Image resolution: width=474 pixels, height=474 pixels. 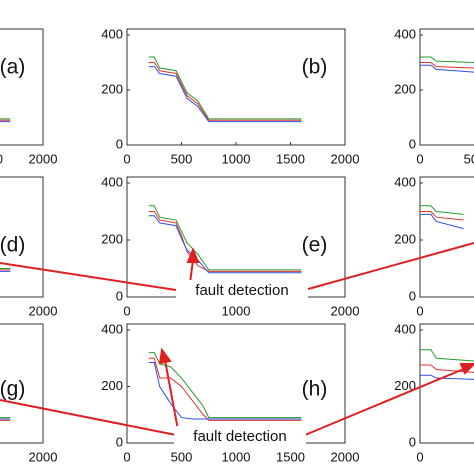 What do you see at coordinates (12, 245) in the screenshot?
I see `panel-label: (d)` at bounding box center [12, 245].